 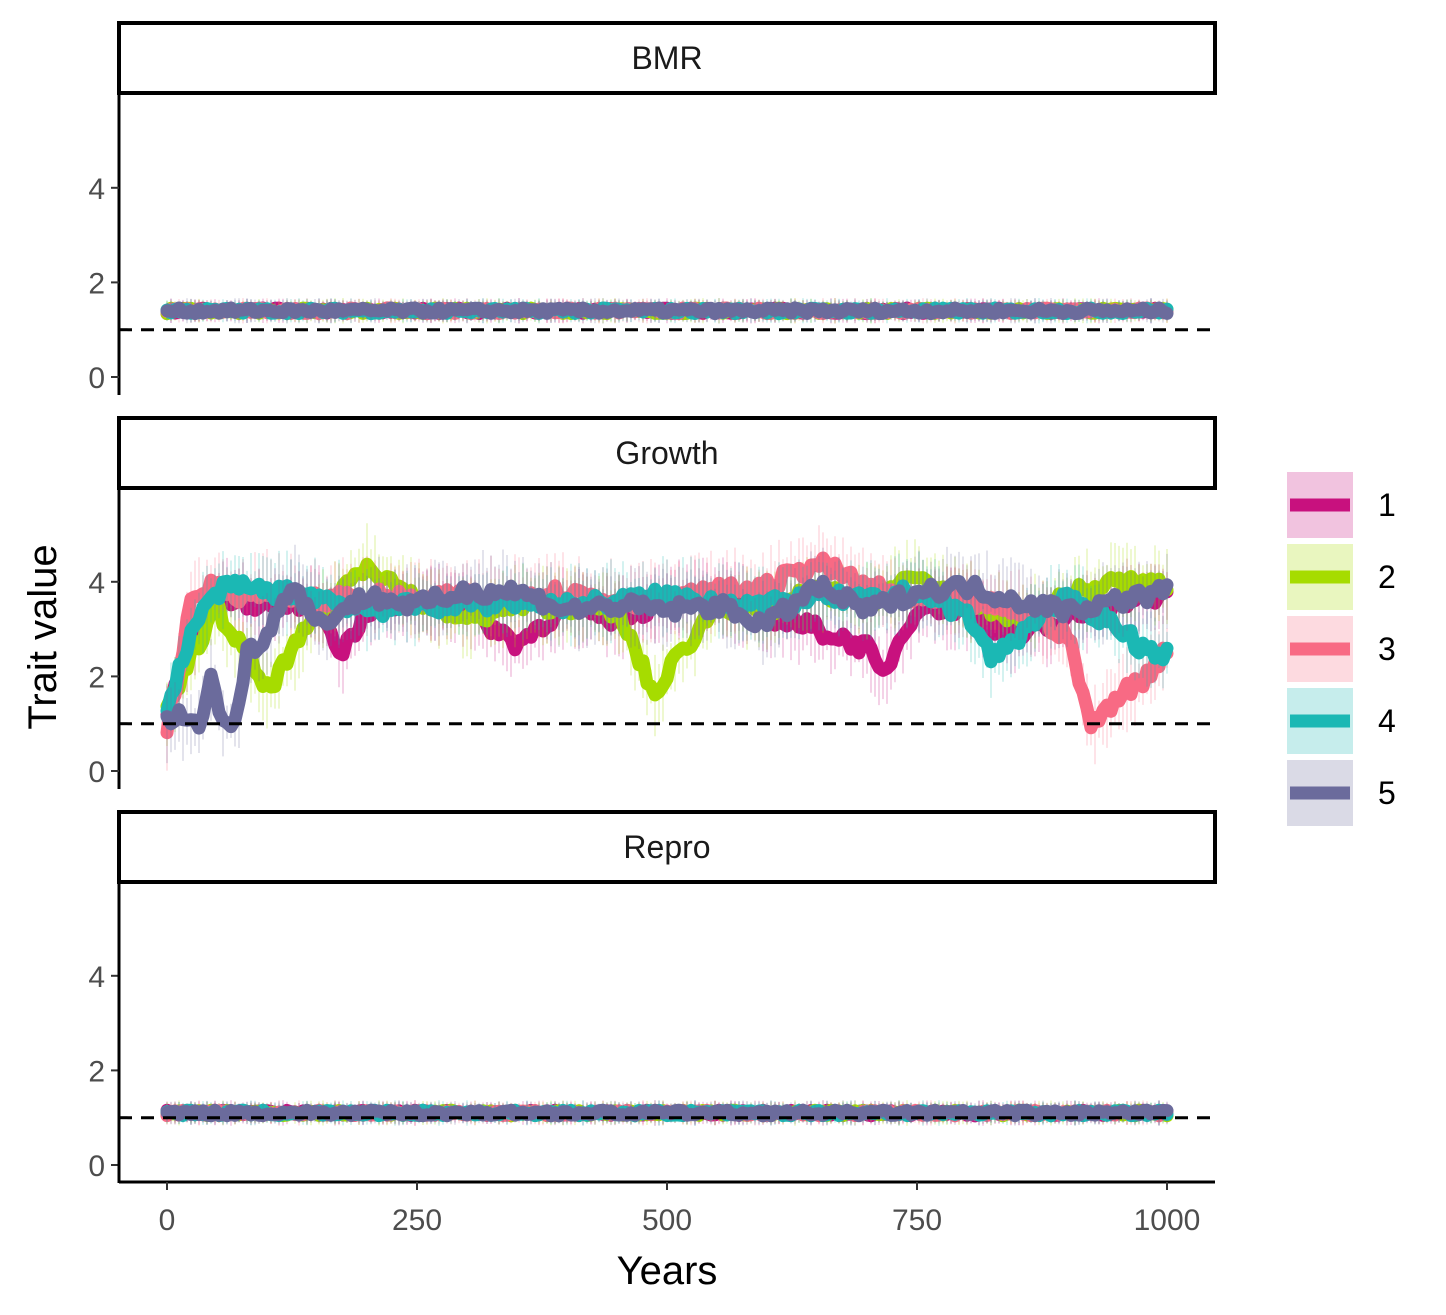 I want to click on legend-entry-3: 3, so click(x=1341, y=649).